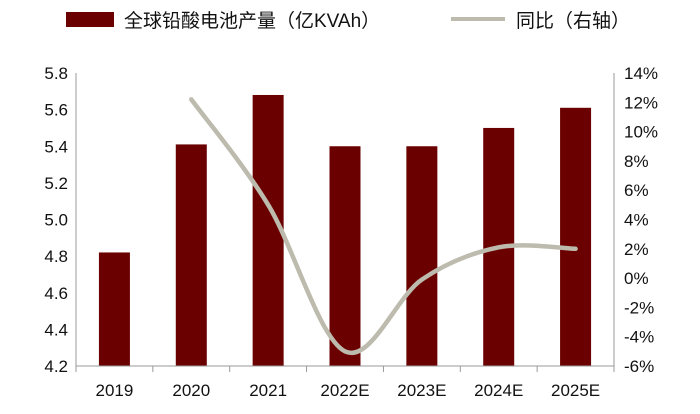  What do you see at coordinates (56, 73) in the screenshot?
I see `left-tick-label: 5.8` at bounding box center [56, 73].